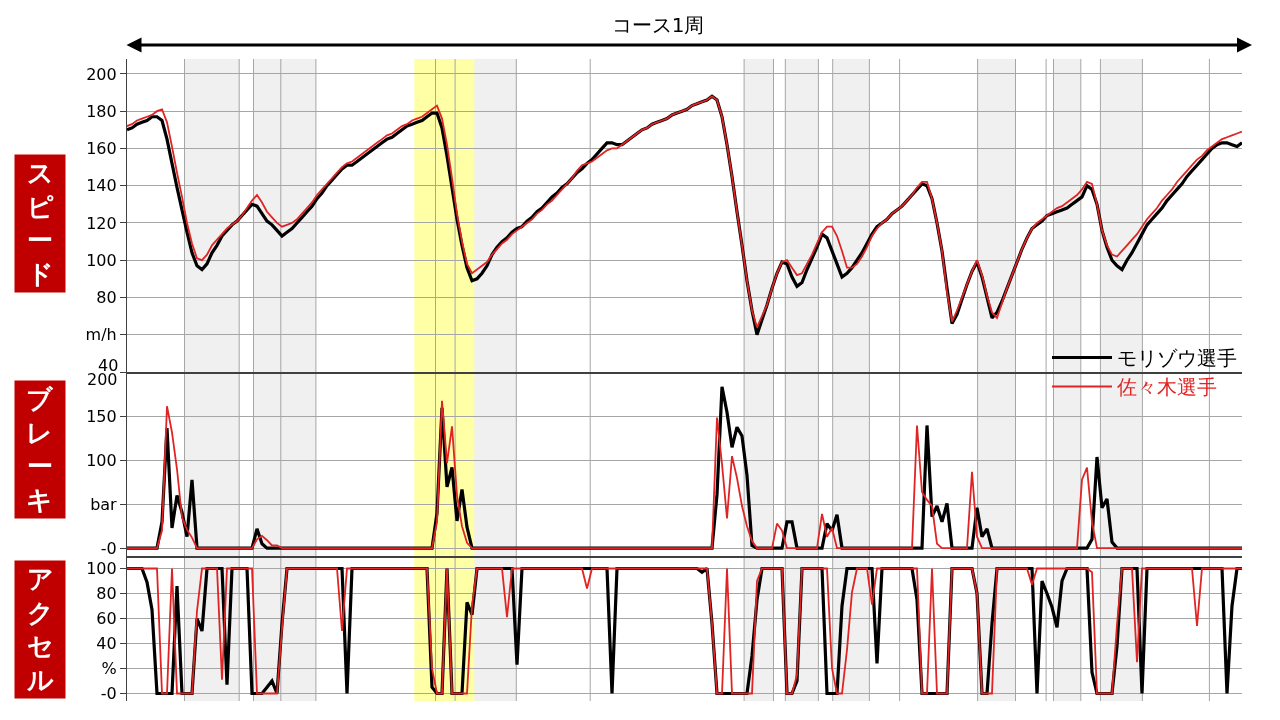  Describe the element at coordinates (1167, 387) in the screenshot. I see `legend-label: 佐々木選手` at that location.